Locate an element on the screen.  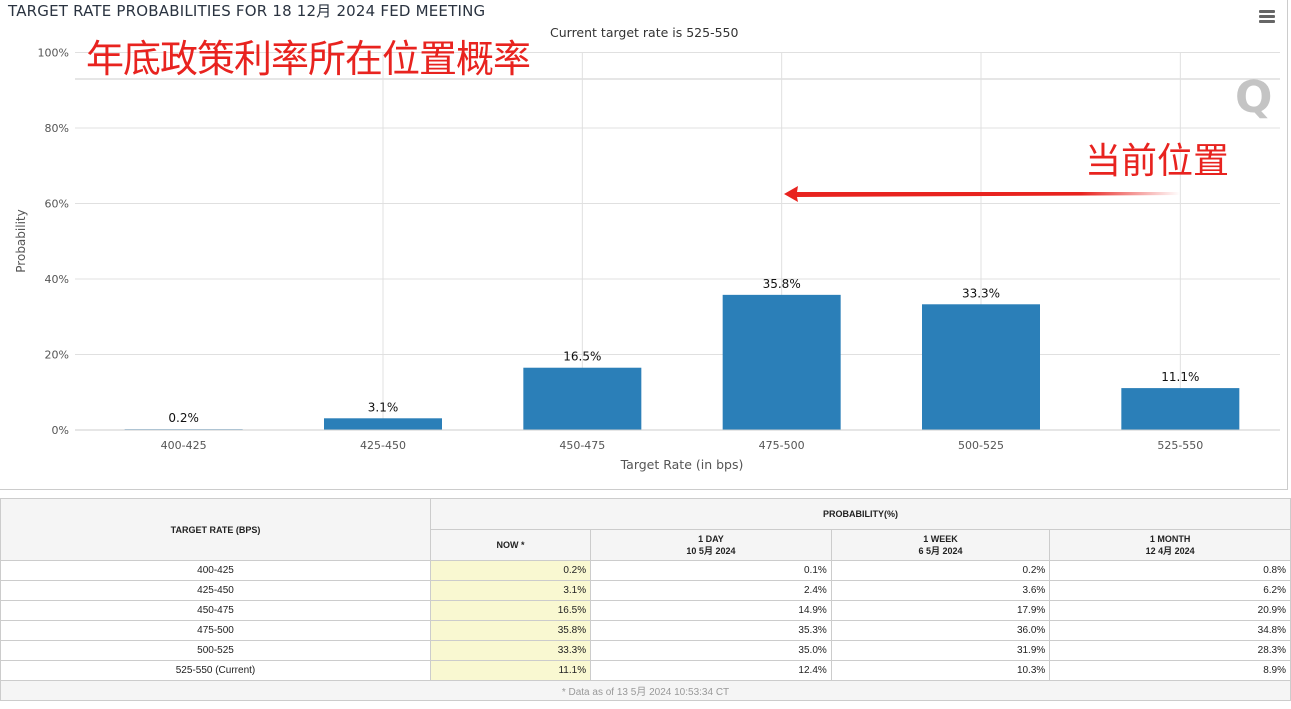
header-col-0: NOW * is located at coordinates (510, 545).